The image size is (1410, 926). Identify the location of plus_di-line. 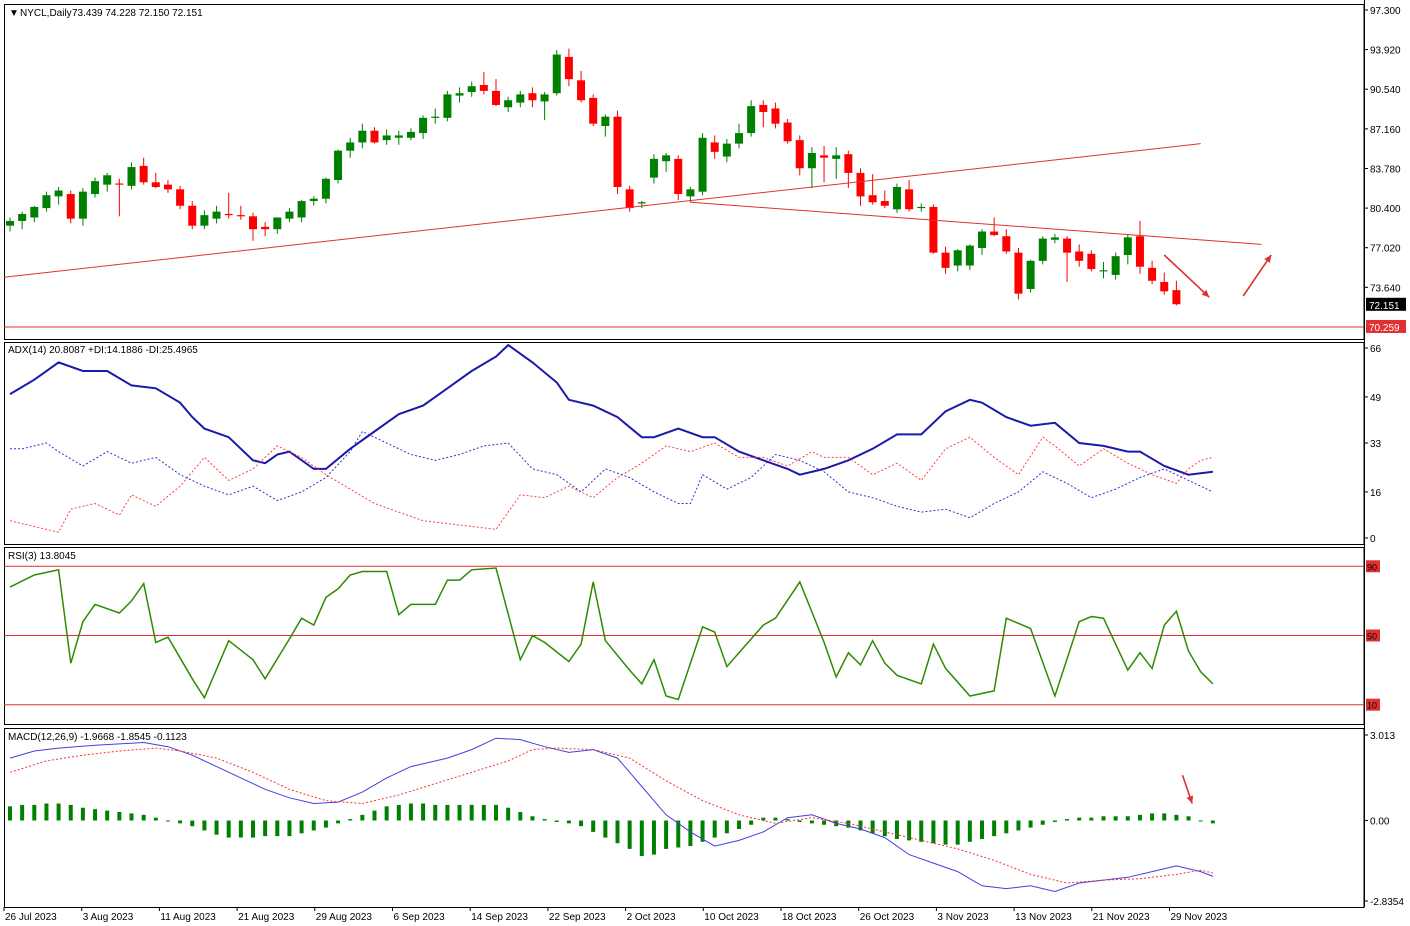
(611, 484).